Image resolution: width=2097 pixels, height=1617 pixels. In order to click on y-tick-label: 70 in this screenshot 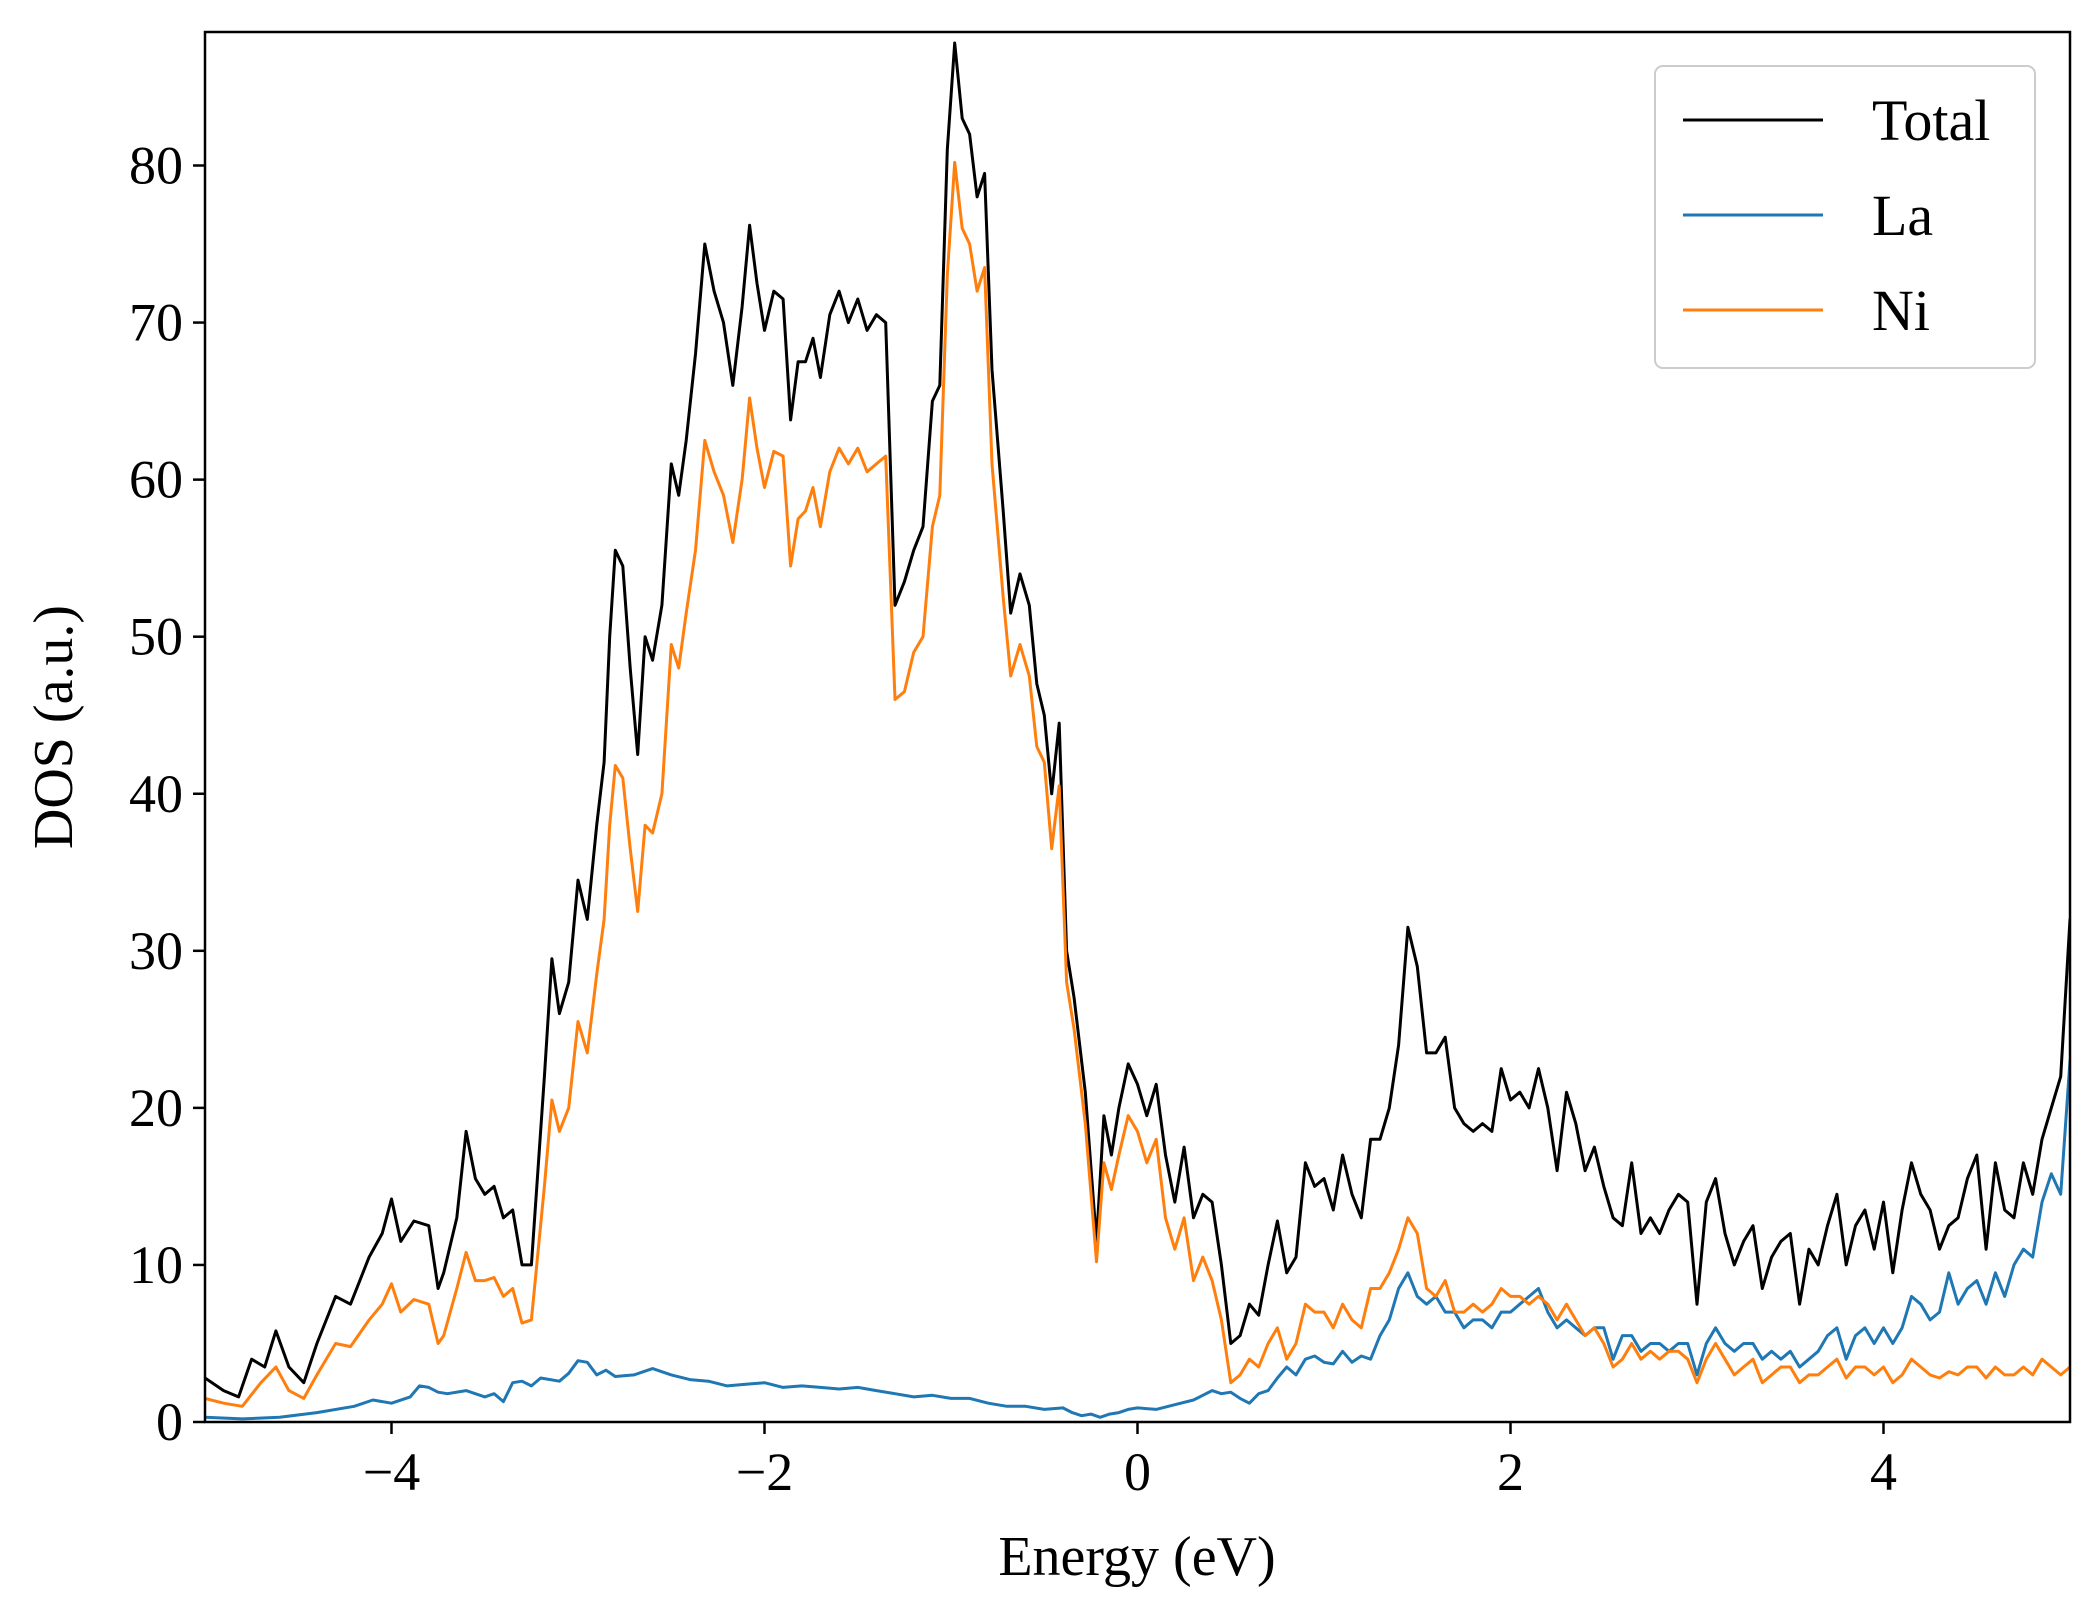, I will do `click(156, 323)`.